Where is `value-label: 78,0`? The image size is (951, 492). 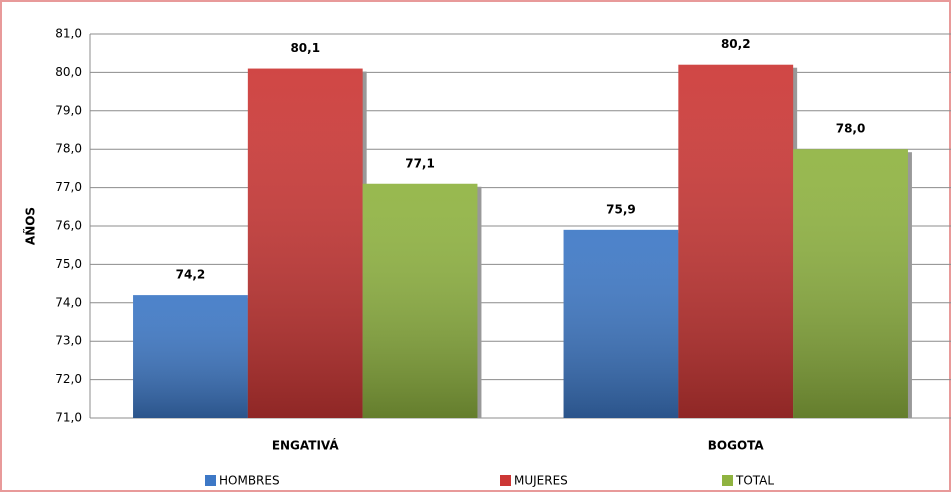
value-label: 78,0 is located at coordinates (851, 129).